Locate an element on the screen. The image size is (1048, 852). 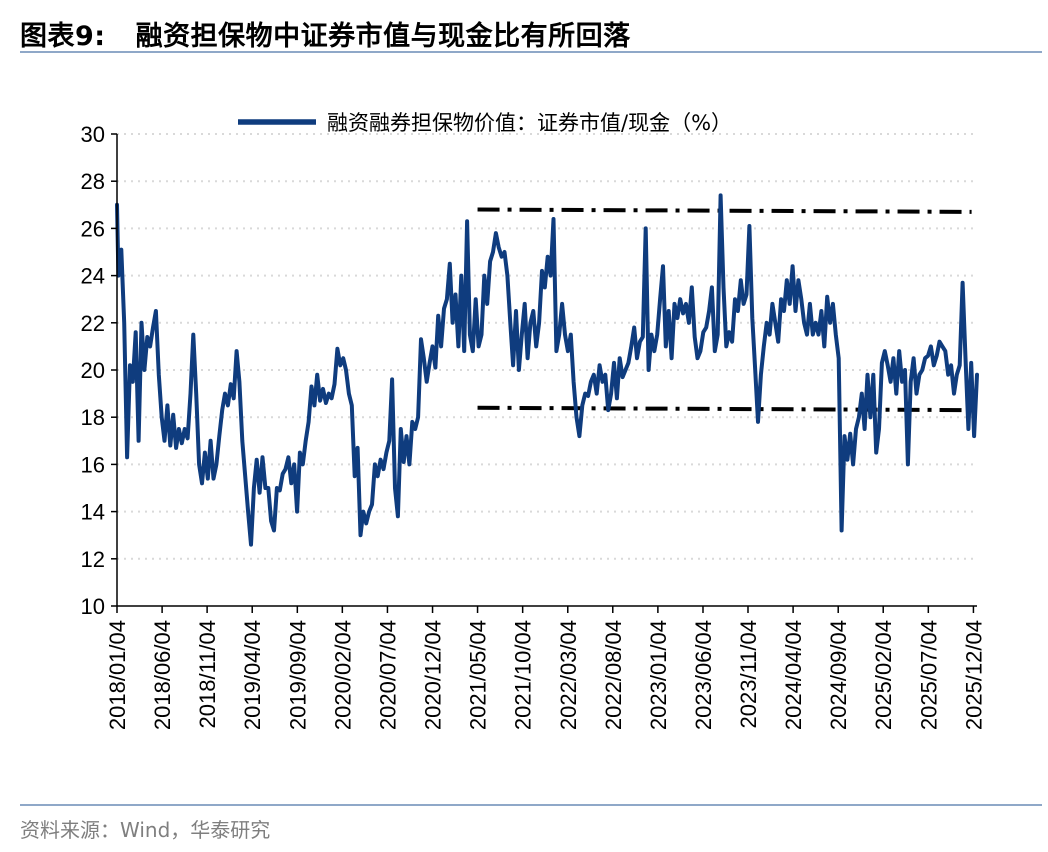
x-tick-label: 2018/06/04 is located at coordinates (162, 675).